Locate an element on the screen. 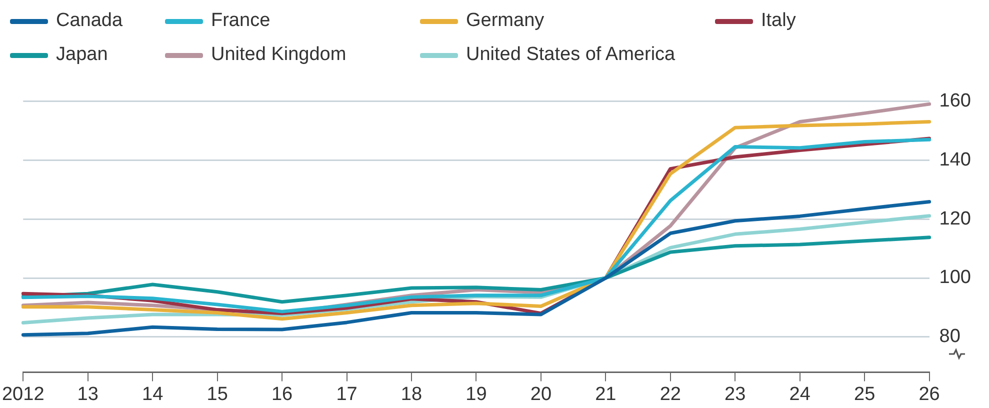 Image resolution: width=989 pixels, height=408 pixels. y-tick-label: 80 is located at coordinates (949, 337).